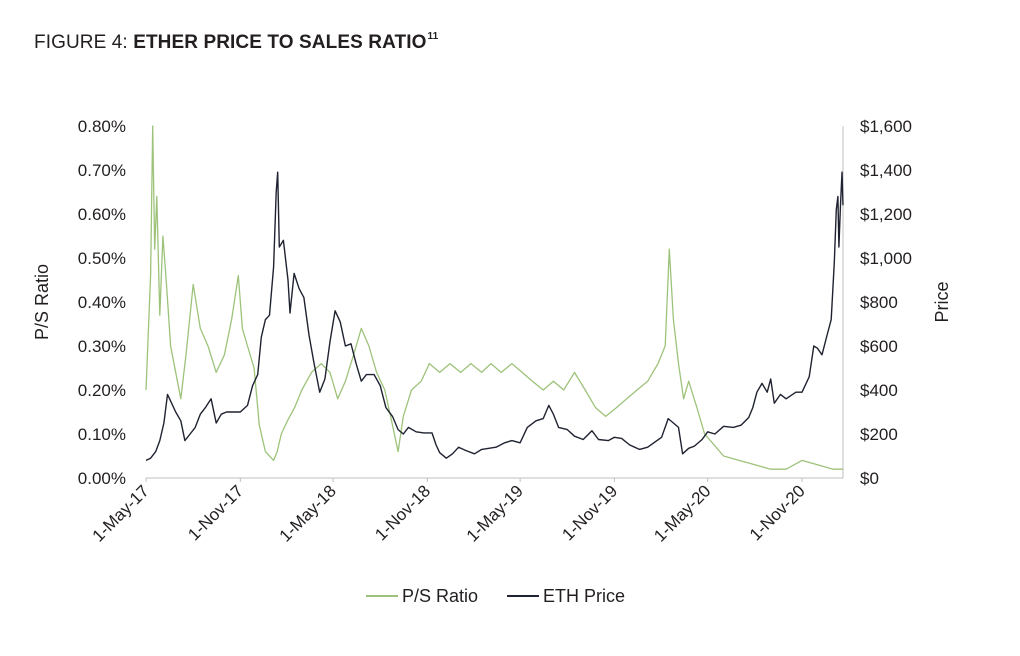 The height and width of the screenshot is (656, 1020). I want to click on legend-ps-ratio-label: P/S Ratio, so click(440, 596).